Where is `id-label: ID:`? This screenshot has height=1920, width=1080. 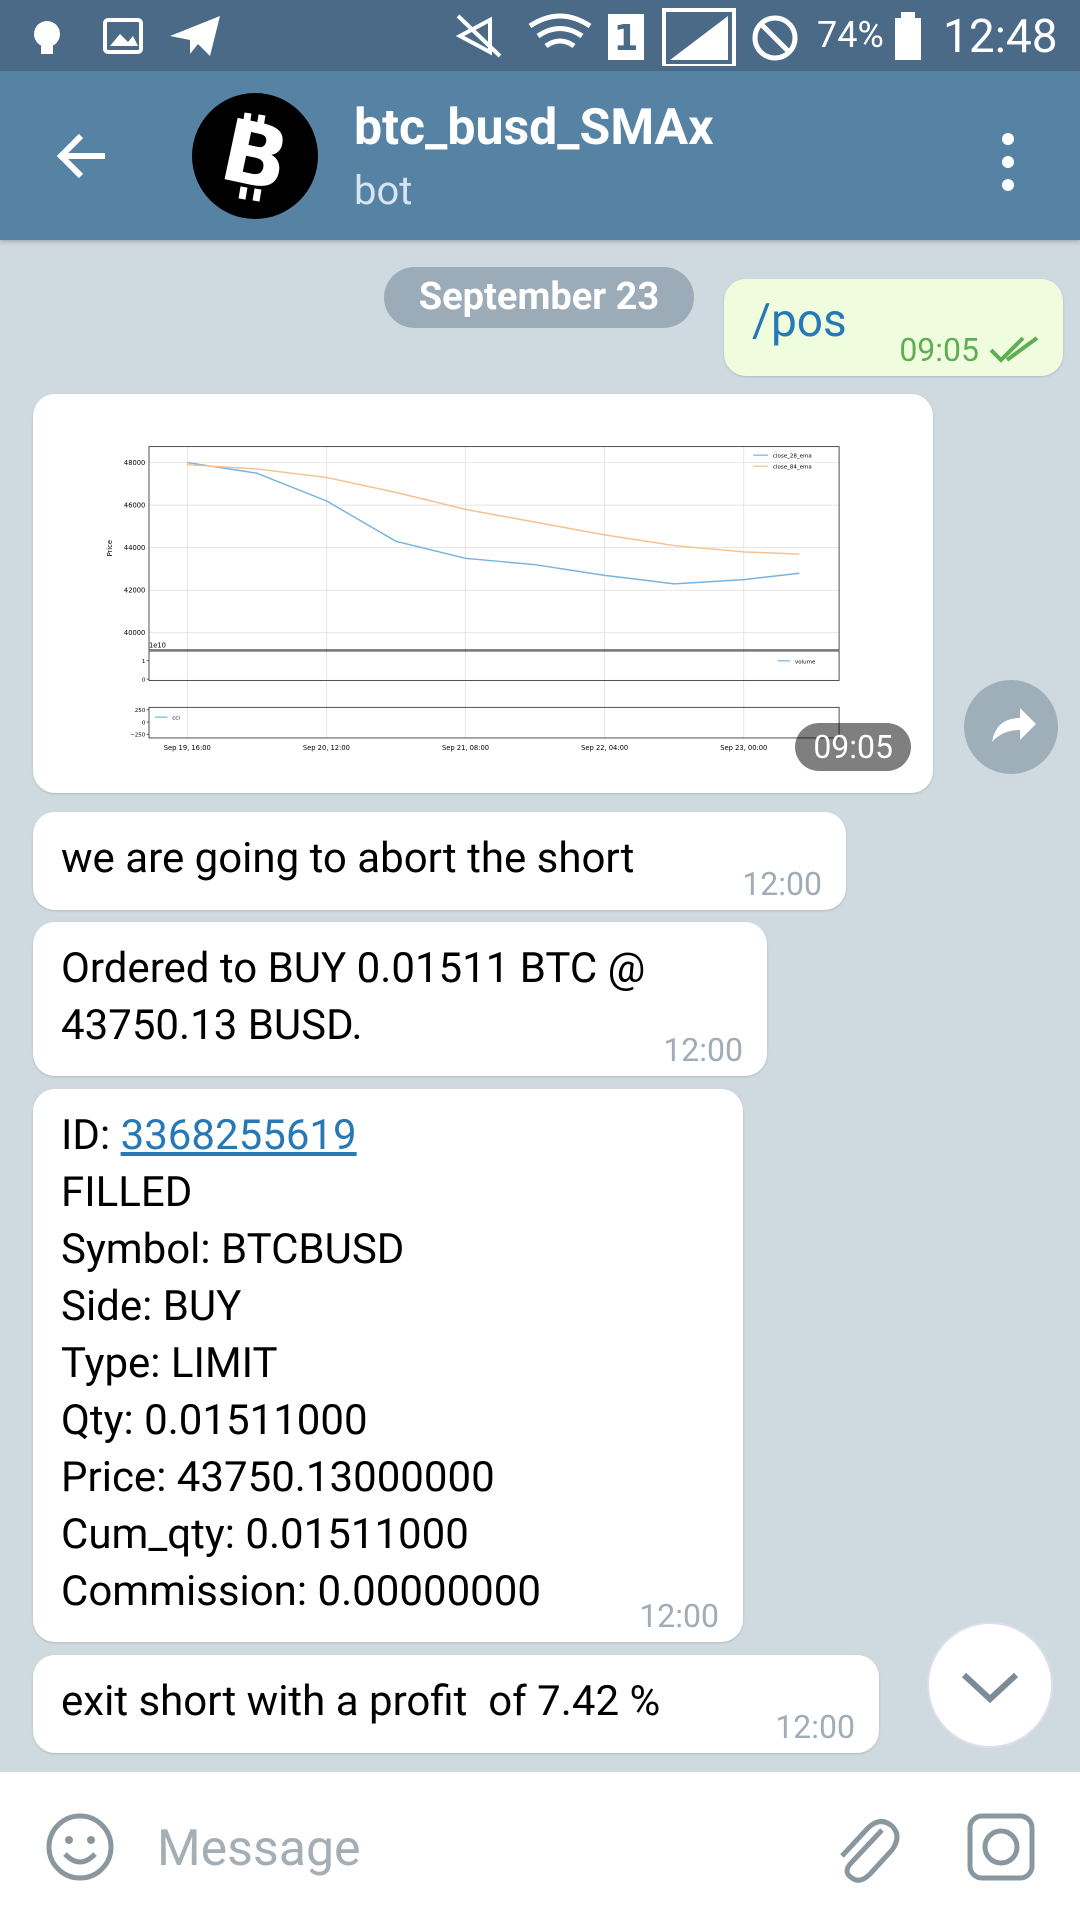 id-label: ID: is located at coordinates (86, 1135).